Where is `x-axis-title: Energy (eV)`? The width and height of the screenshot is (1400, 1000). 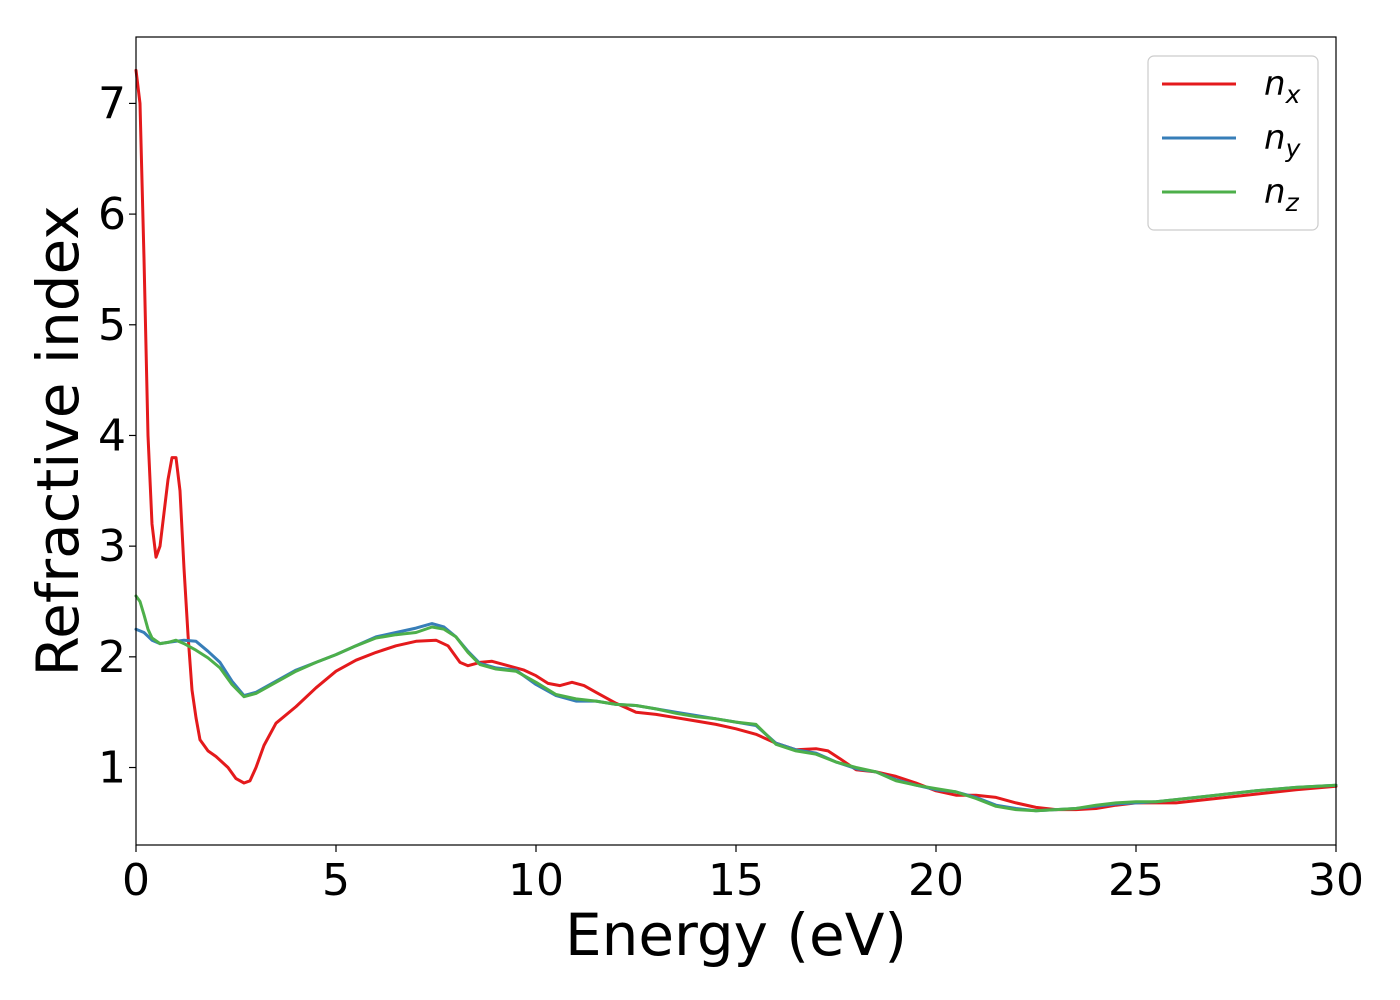
x-axis-title: Energy (eV) is located at coordinates (736, 935).